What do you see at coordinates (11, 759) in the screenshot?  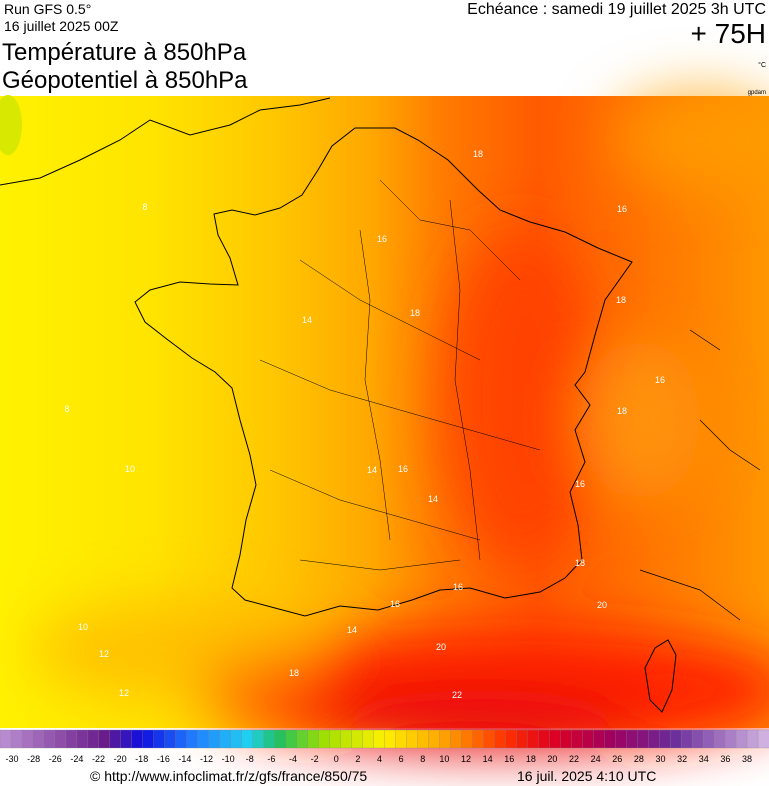 I see `colorbar-tick-label: -30` at bounding box center [11, 759].